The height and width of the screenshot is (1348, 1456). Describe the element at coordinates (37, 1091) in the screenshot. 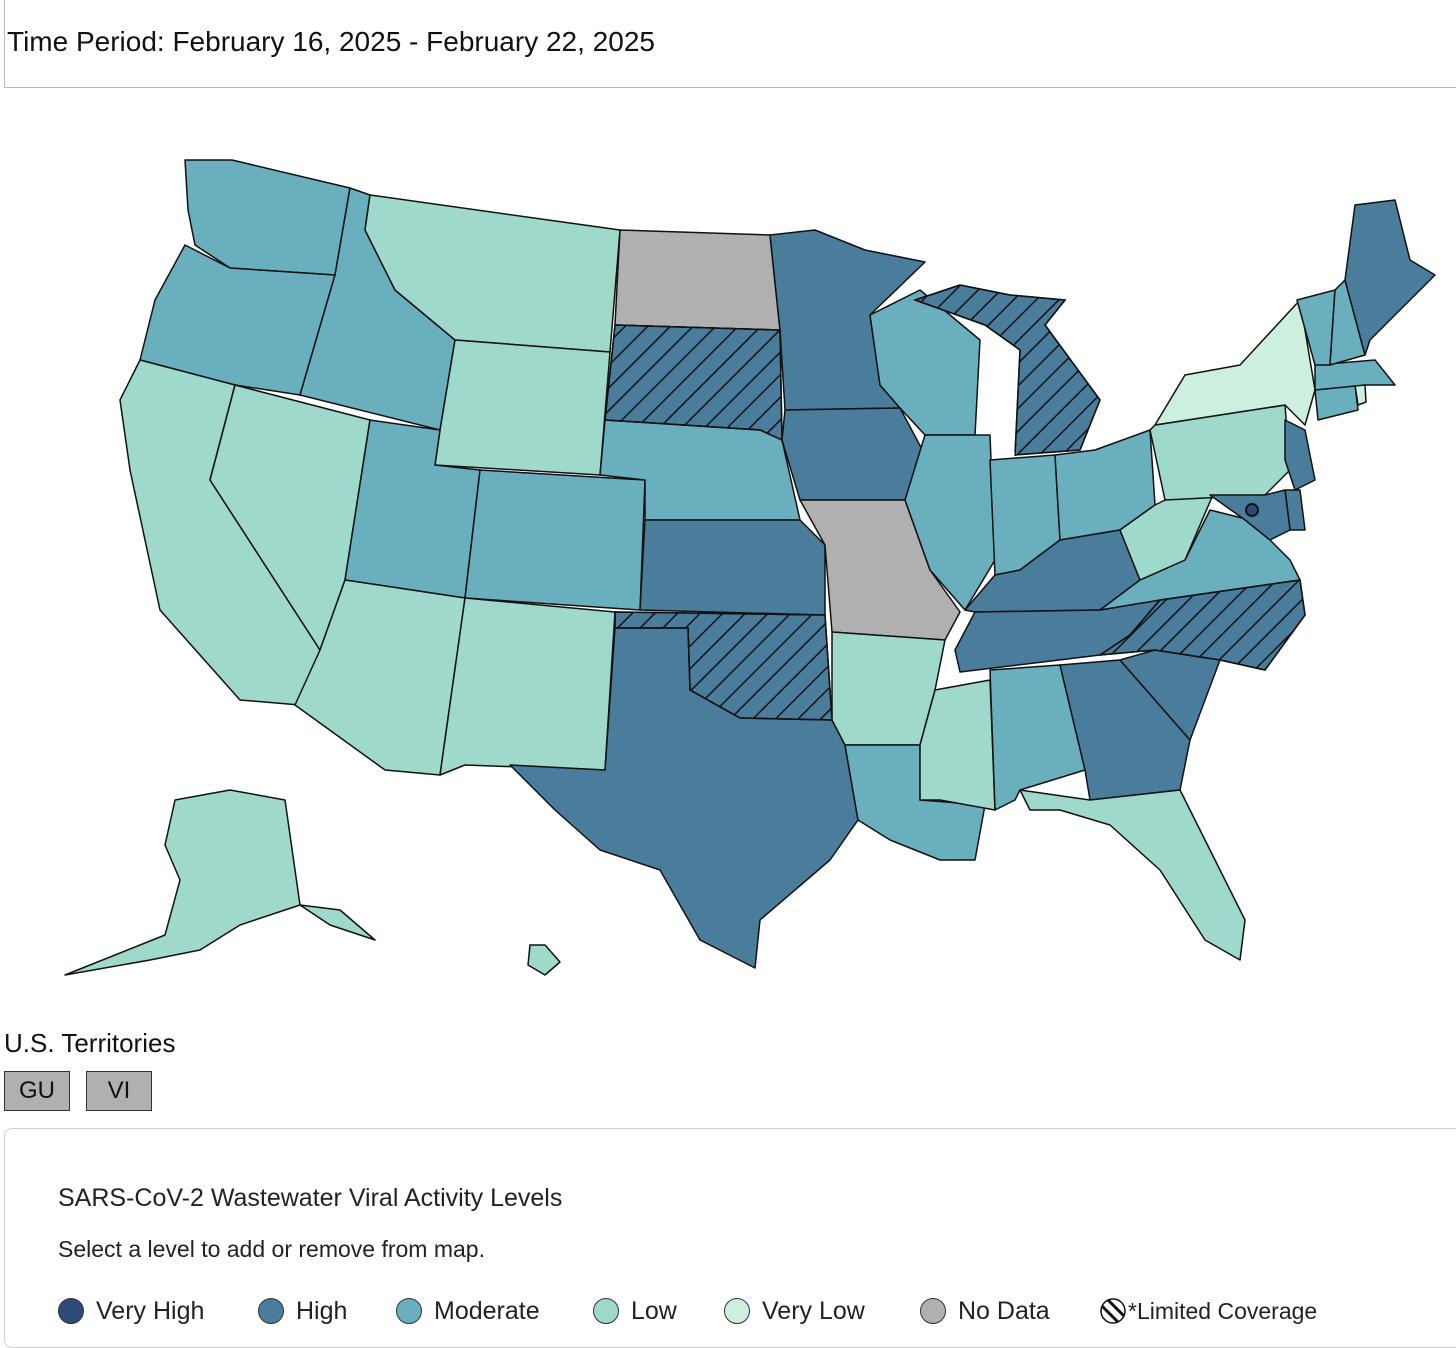

I see `territory-gu-button: GU` at that location.